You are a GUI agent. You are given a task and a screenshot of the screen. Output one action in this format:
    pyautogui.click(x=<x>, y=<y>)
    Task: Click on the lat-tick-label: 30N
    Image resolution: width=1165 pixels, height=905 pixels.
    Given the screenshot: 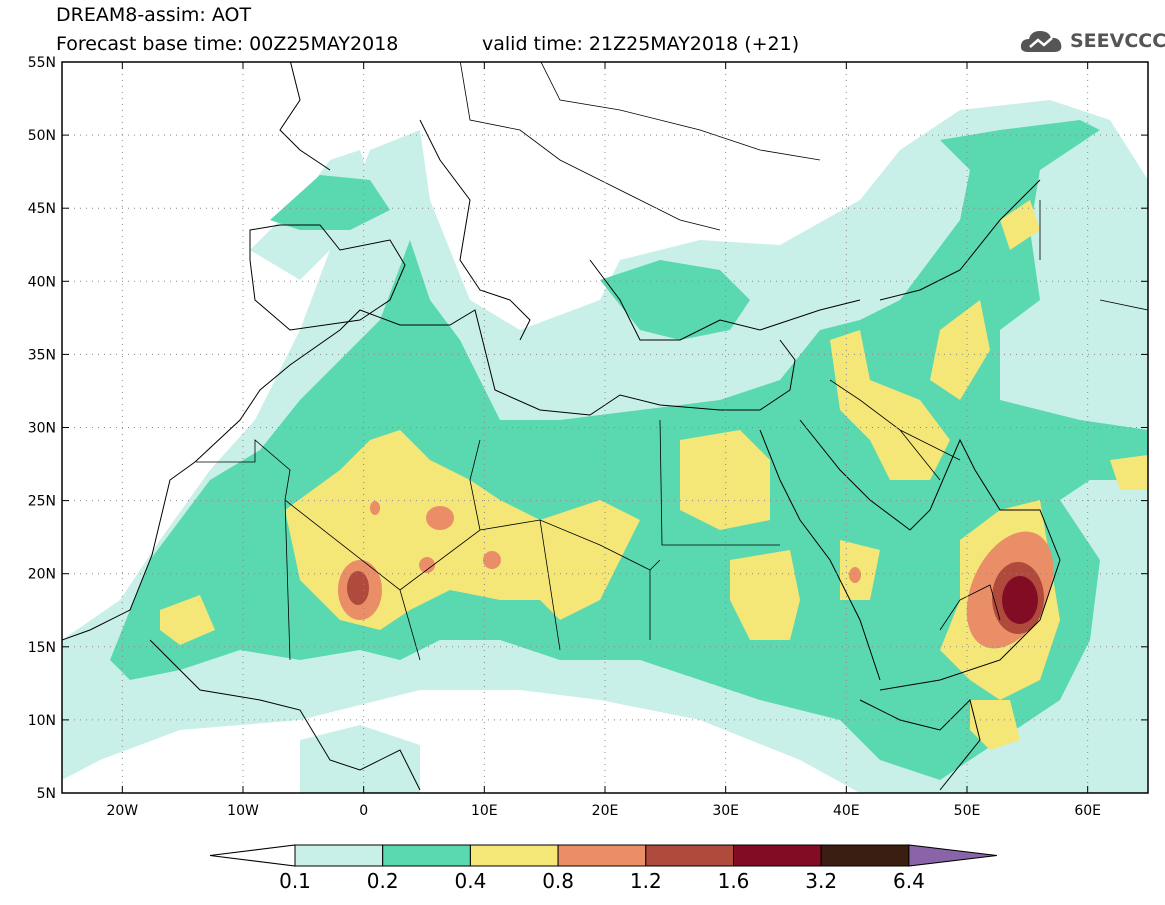 What is the action you would take?
    pyautogui.click(x=42, y=429)
    